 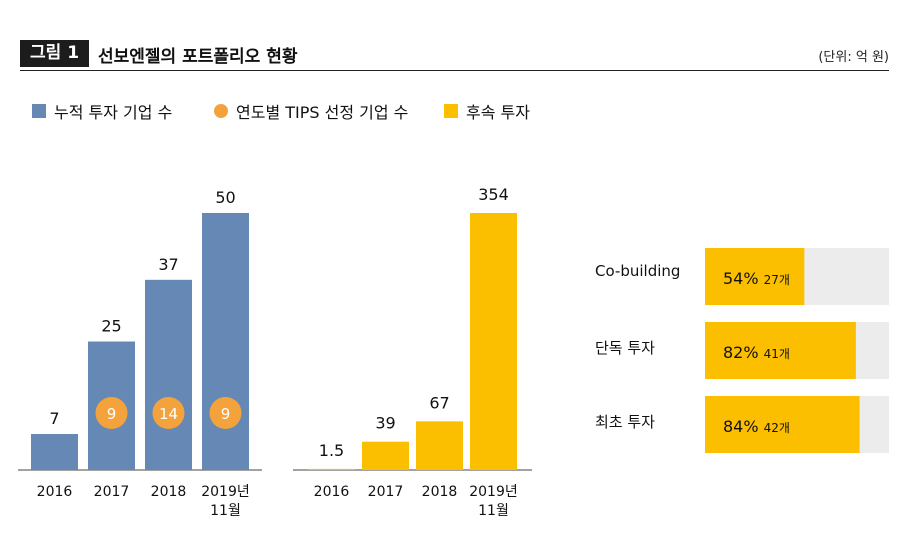 What do you see at coordinates (111, 326) in the screenshot?
I see `value-label: 25` at bounding box center [111, 326].